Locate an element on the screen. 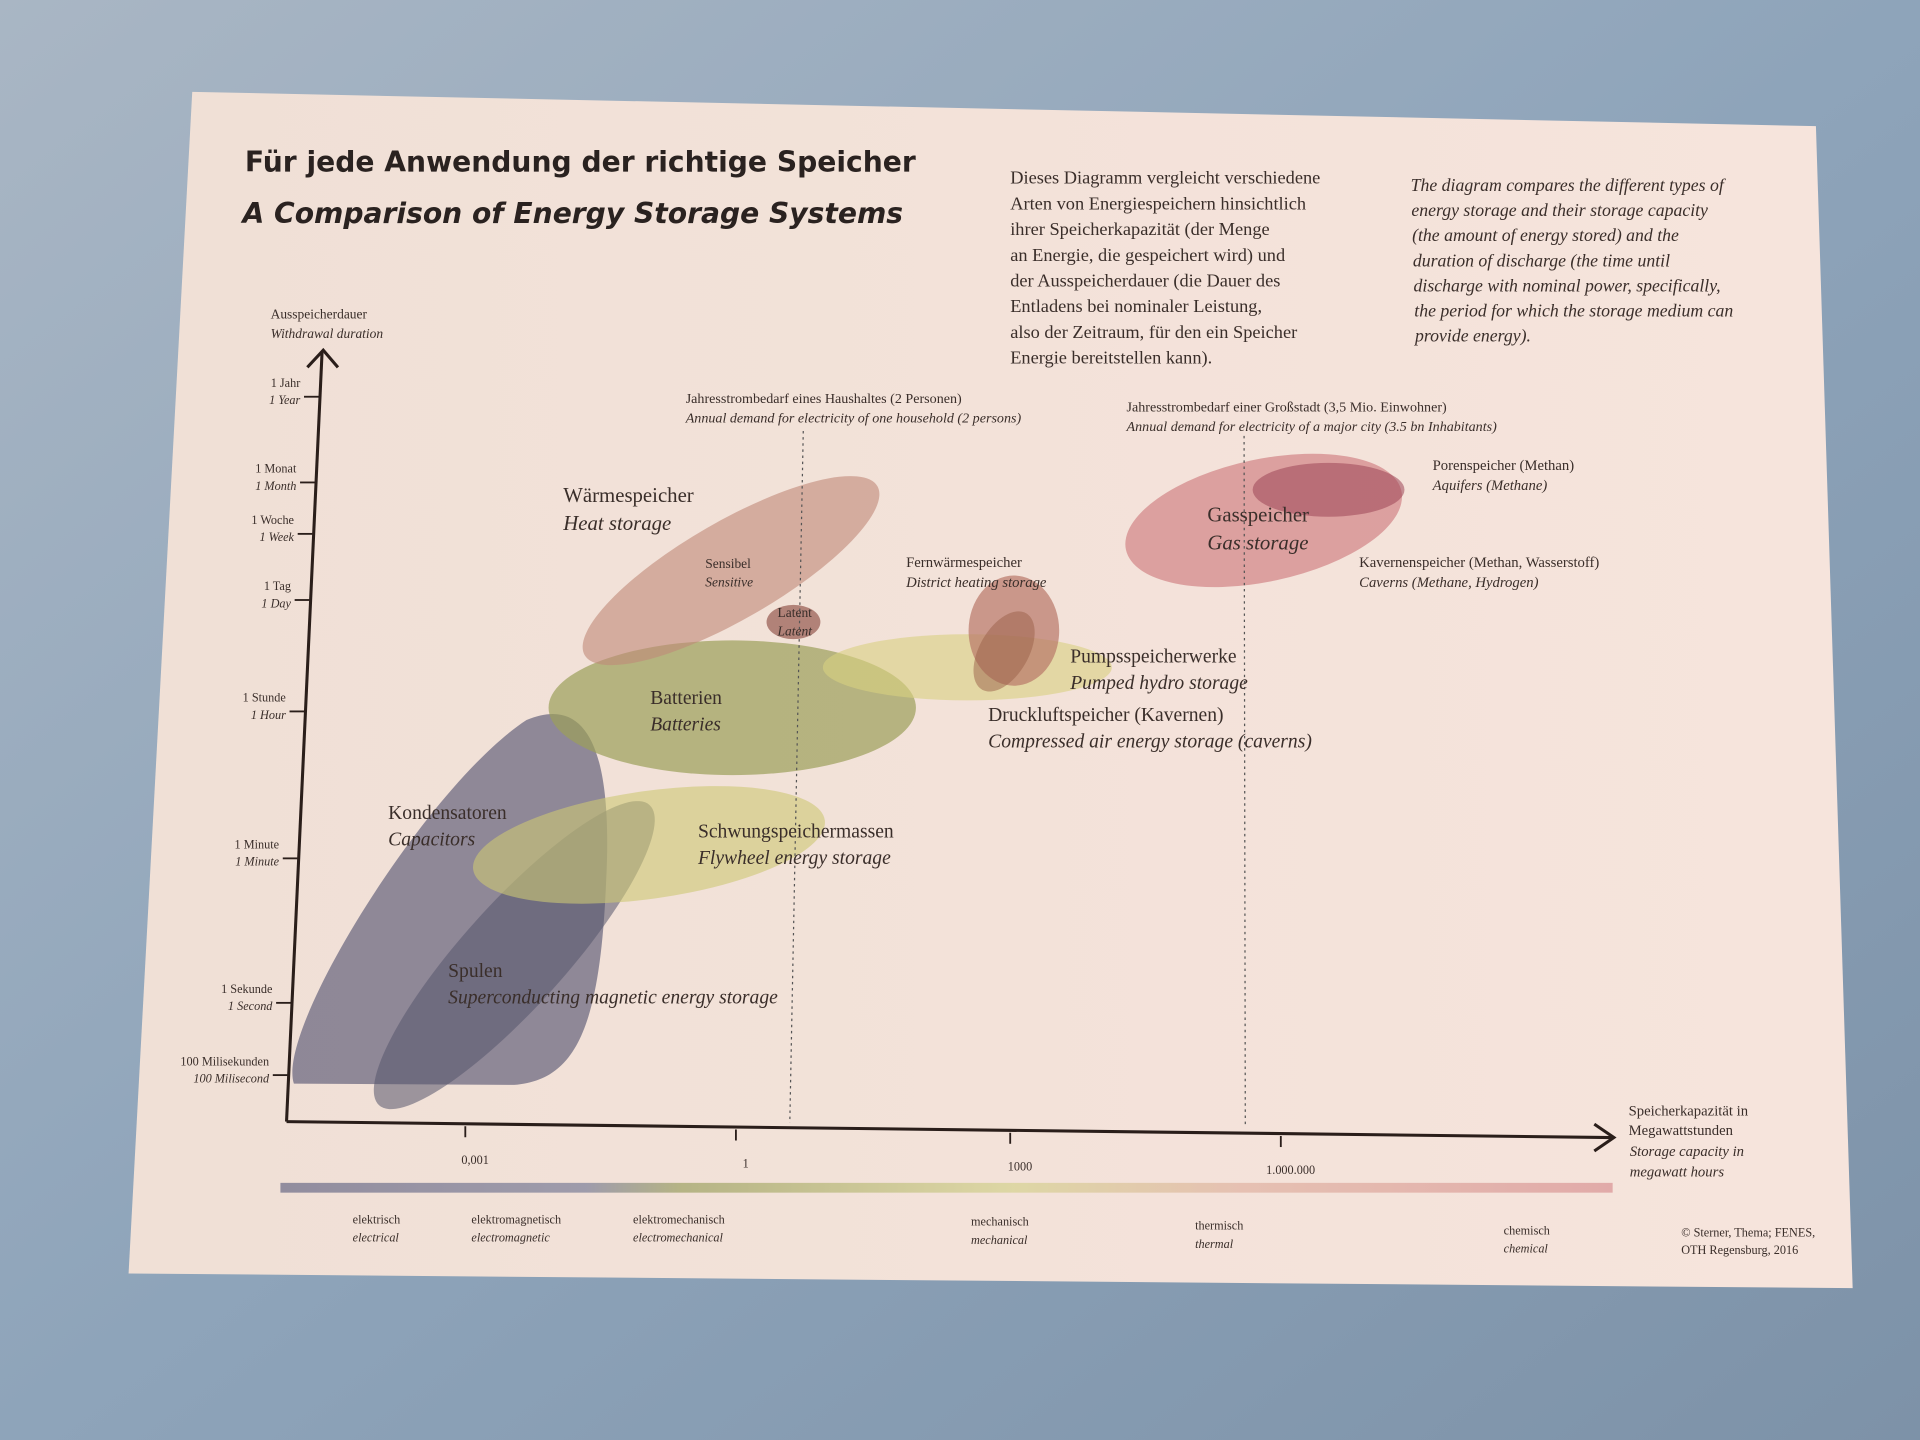  storage-name-de: Porenspeicher (Methan) is located at coordinates (1504, 466).